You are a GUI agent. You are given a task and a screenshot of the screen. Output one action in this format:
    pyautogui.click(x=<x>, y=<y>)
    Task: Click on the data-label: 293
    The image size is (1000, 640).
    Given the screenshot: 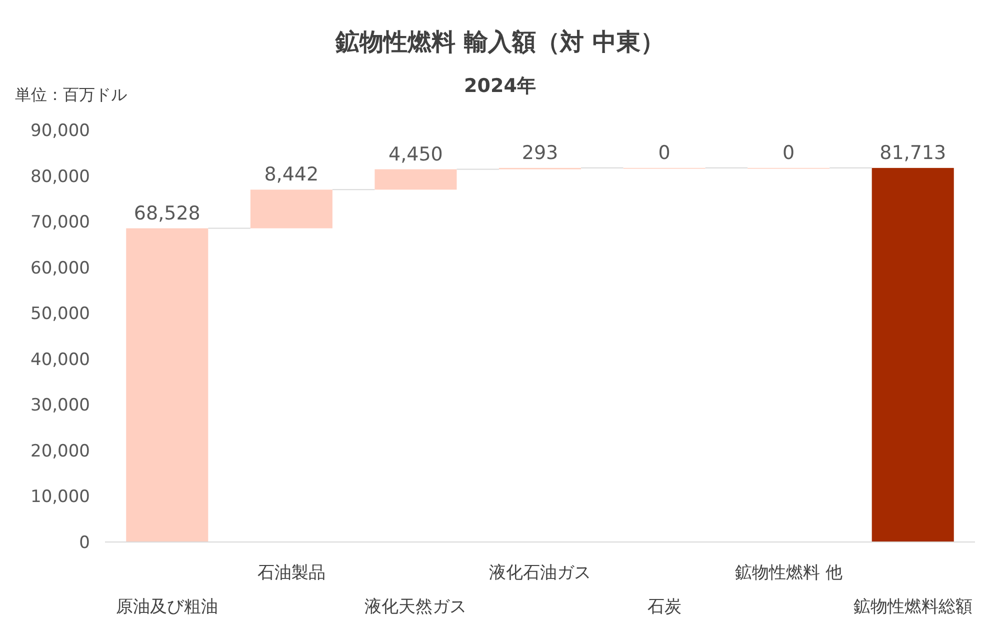 What is the action you would take?
    pyautogui.click(x=540, y=153)
    